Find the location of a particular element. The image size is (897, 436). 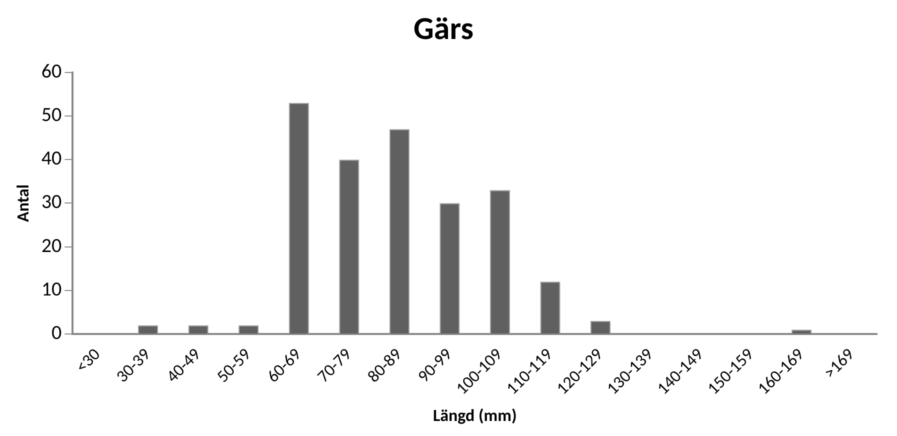

y-tick-label: 10 is located at coordinates (51, 289).